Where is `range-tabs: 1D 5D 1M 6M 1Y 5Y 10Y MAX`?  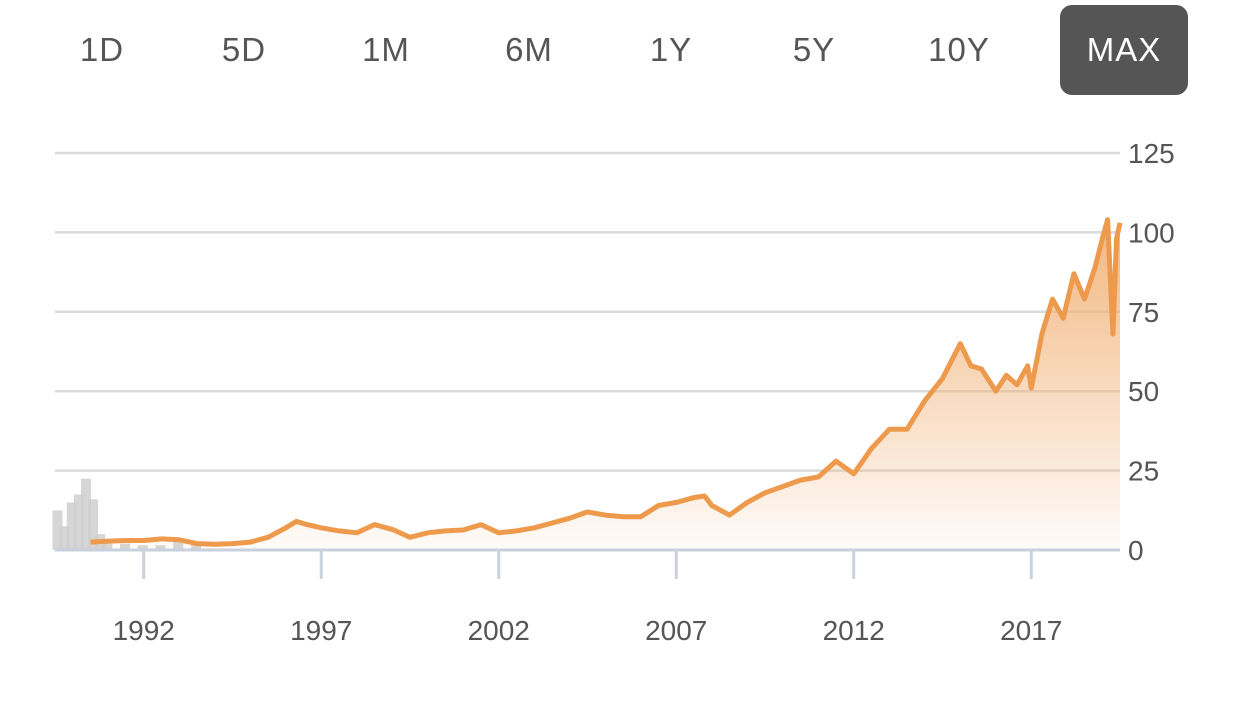 range-tabs: 1D 5D 1M 6M 1Y 5Y 10Y MAX is located at coordinates (621, 50).